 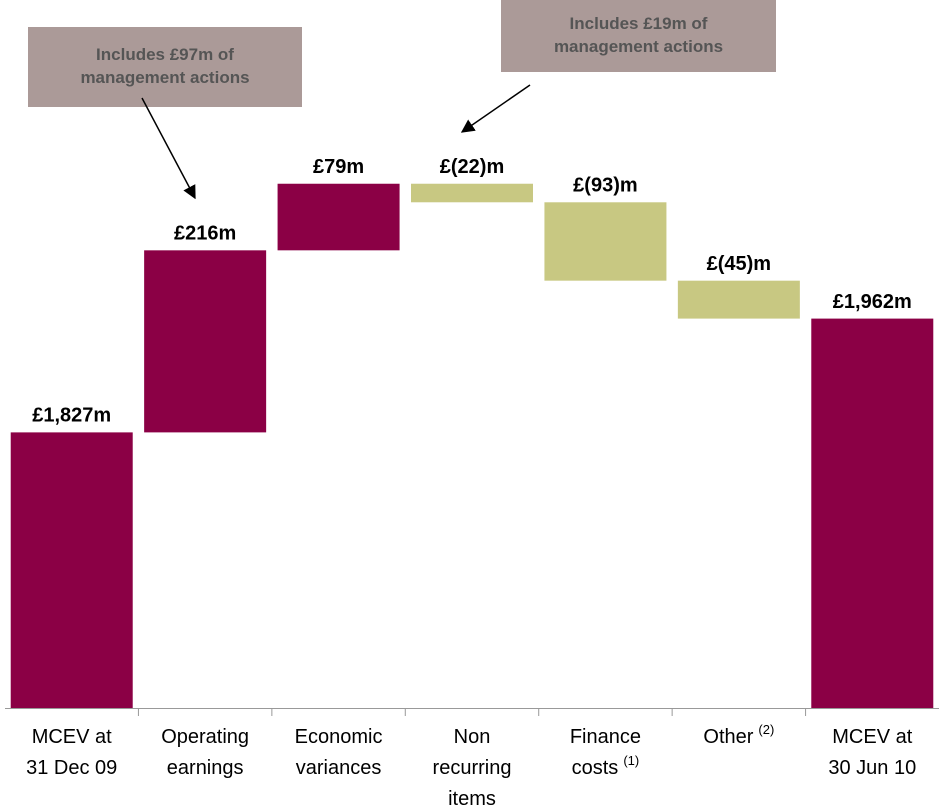 What do you see at coordinates (872, 768) in the screenshot?
I see `x-tick-label-line: 30 Jun 10` at bounding box center [872, 768].